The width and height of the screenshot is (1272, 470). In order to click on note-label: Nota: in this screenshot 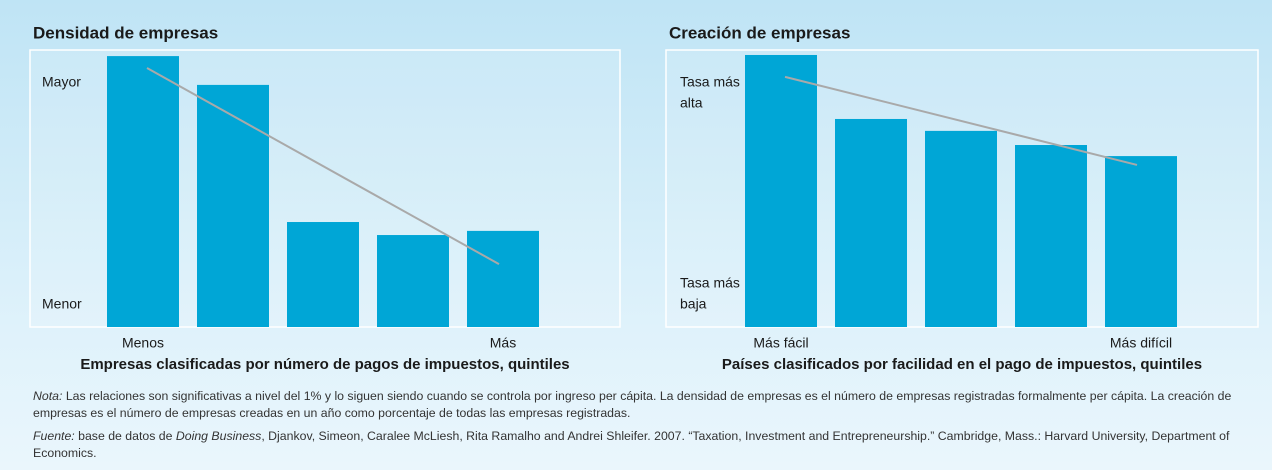, I will do `click(48, 396)`.